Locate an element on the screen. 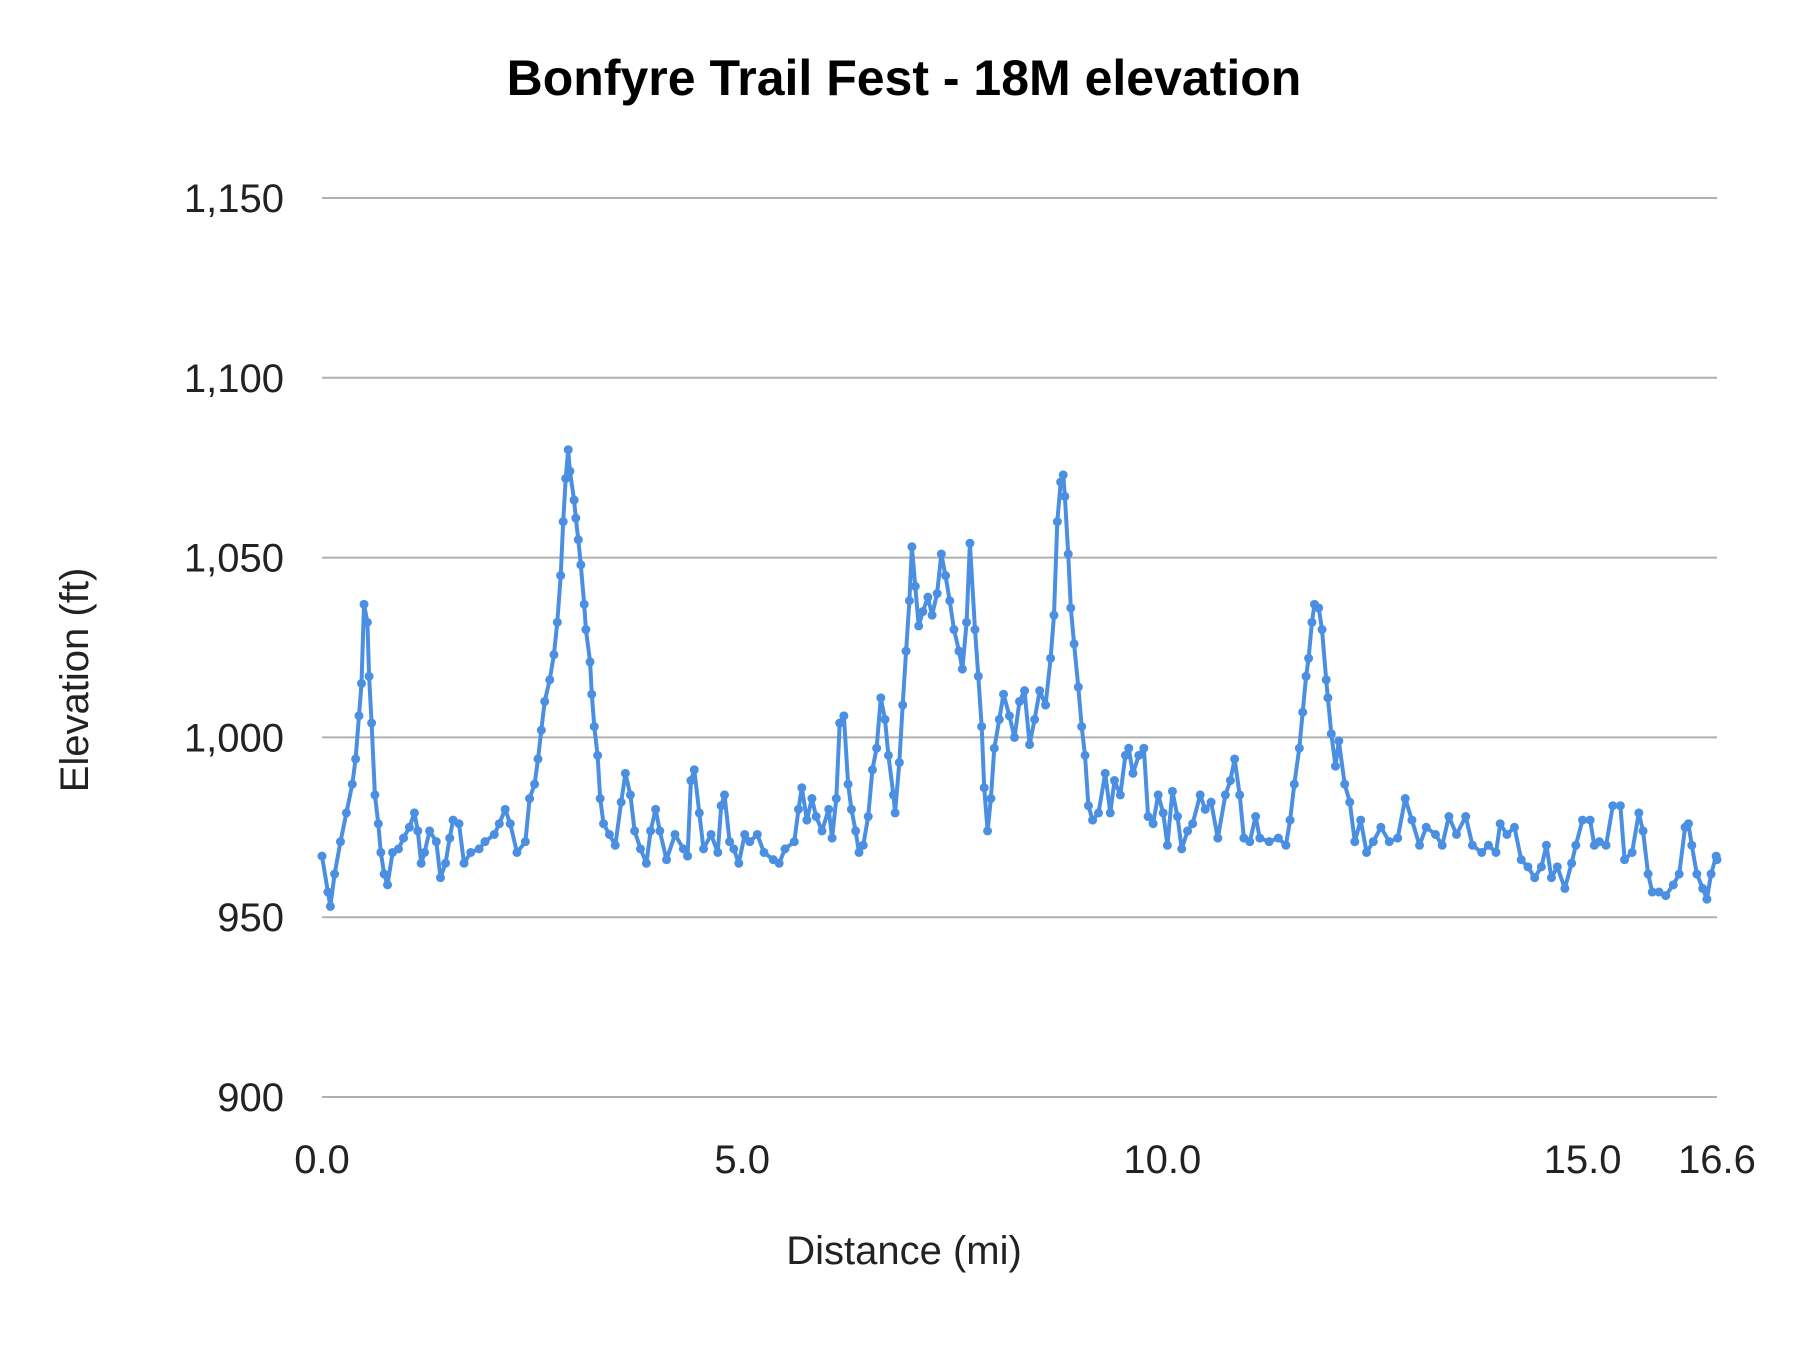 This screenshot has height=1350, width=1800. x-tick-label: 10.0 is located at coordinates (1162, 1160).